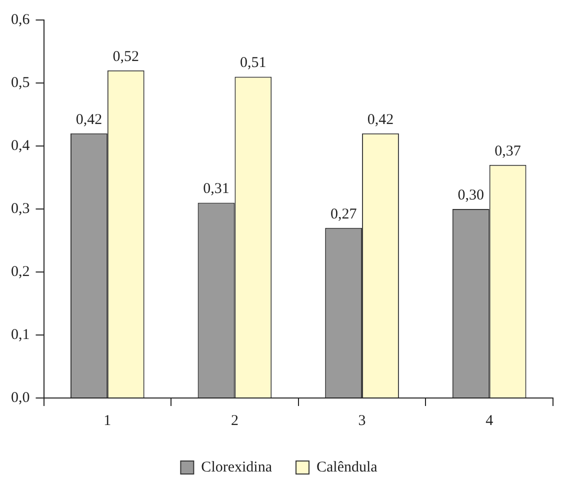 The width and height of the screenshot is (573, 495). What do you see at coordinates (20, 398) in the screenshot?
I see `y-tick-label: 0,0` at bounding box center [20, 398].